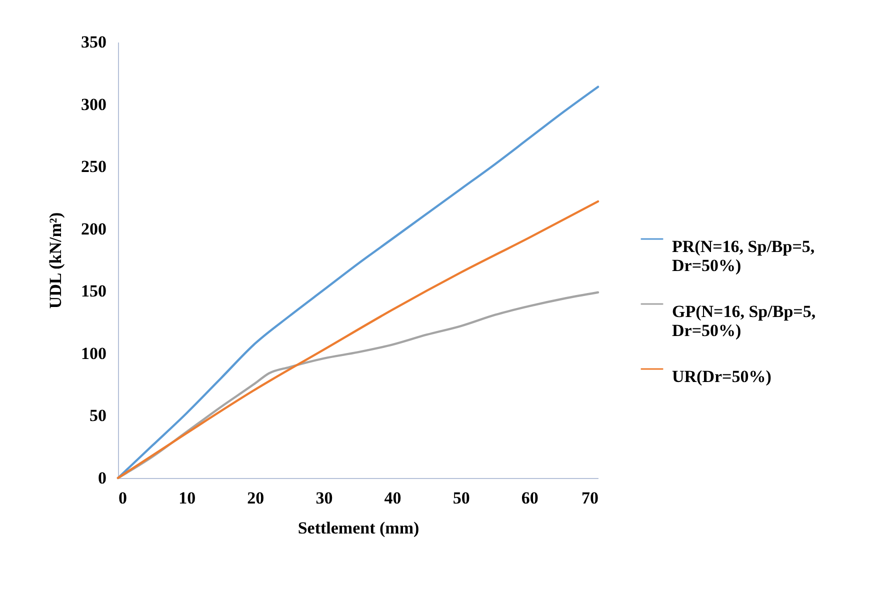 This screenshot has height=607, width=885. I want to click on y-tick-label: 0, so click(102, 478).